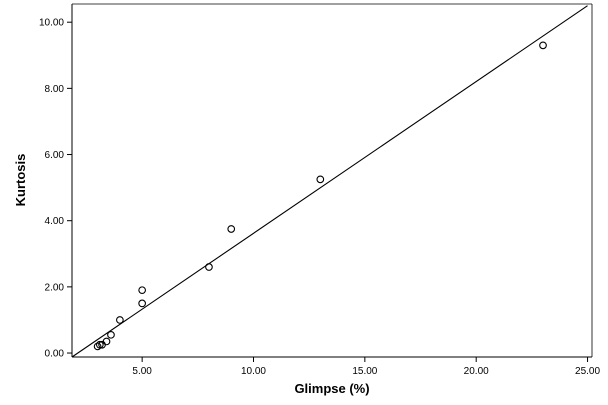 Image resolution: width=608 pixels, height=405 pixels. I want to click on x-tick-label: 20.00, so click(476, 371).